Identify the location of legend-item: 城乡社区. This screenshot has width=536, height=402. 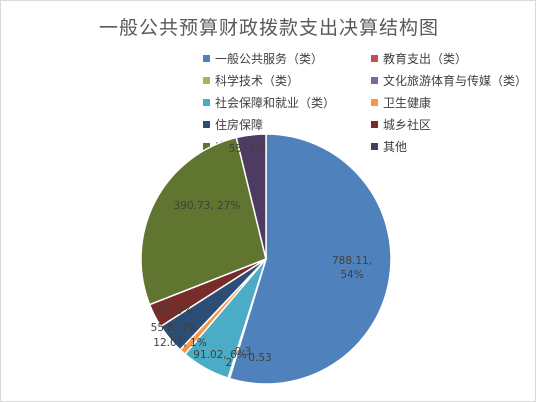
(401, 125).